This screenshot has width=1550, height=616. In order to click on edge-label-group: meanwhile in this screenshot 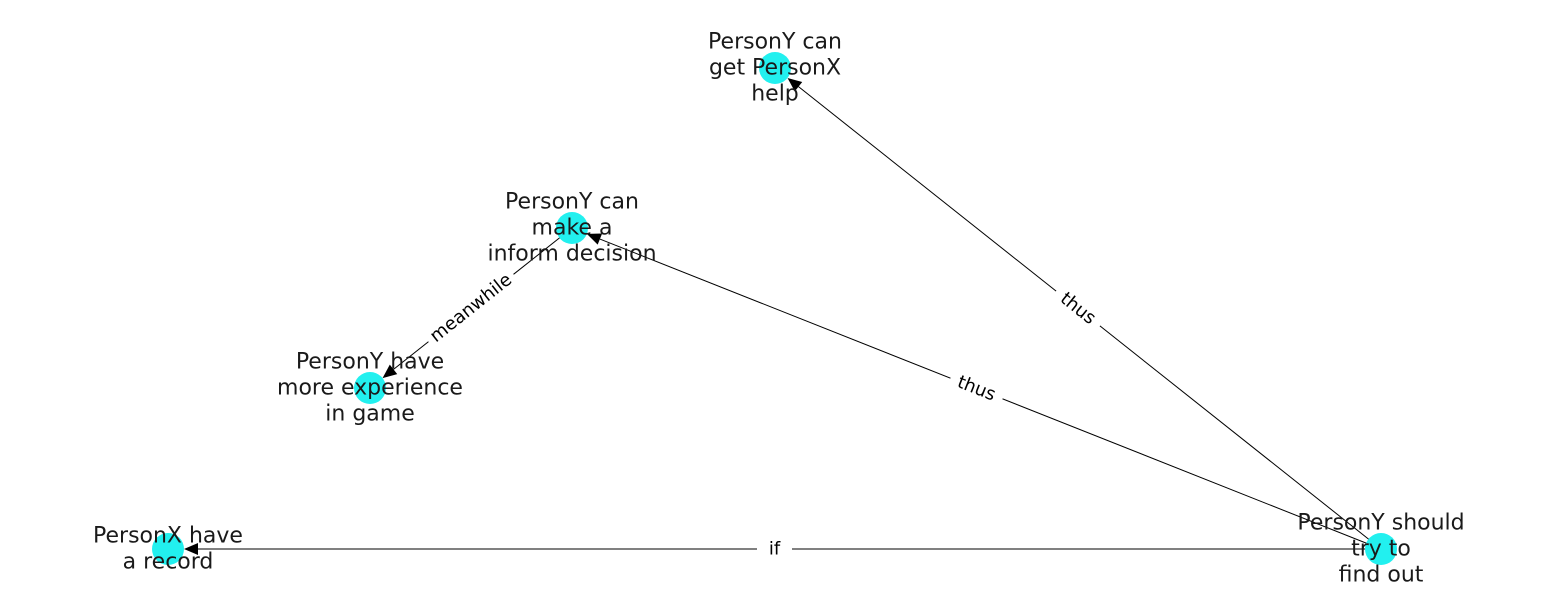, I will do `click(471, 308)`.